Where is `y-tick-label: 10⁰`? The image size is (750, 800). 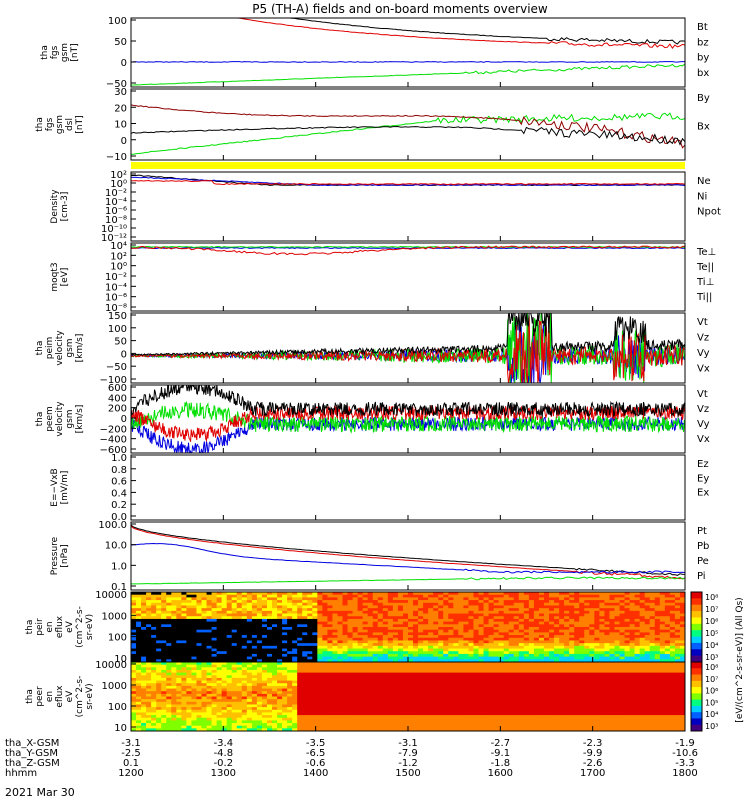 y-tick-label: 10⁰ is located at coordinates (118, 184).